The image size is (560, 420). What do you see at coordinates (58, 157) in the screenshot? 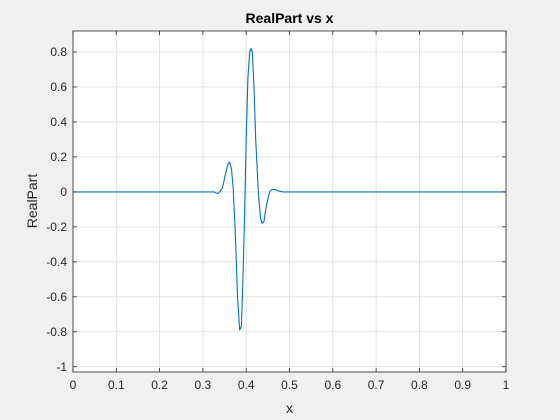
I see `y-tick-label: 0.2` at bounding box center [58, 157].